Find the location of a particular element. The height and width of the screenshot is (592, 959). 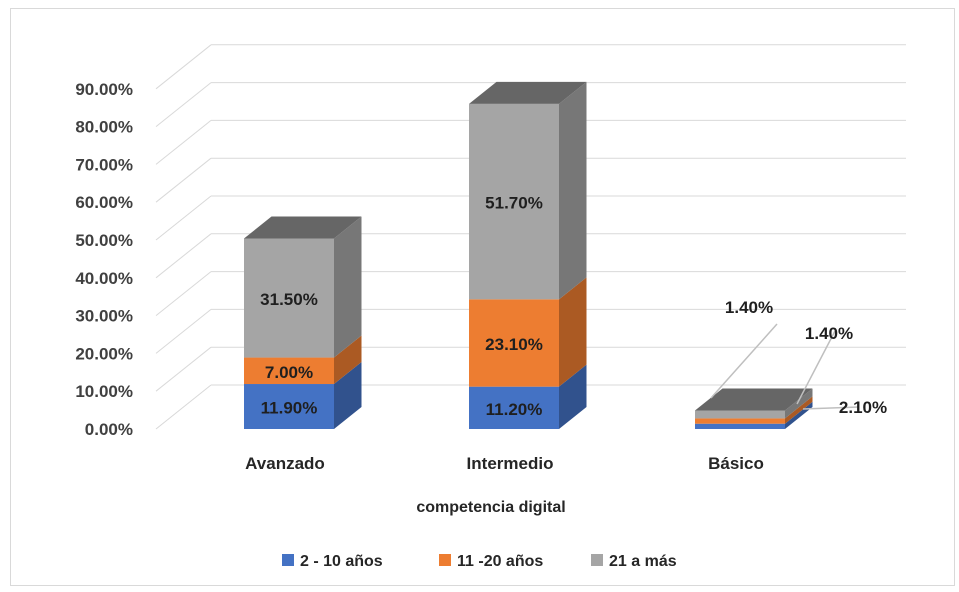

y-tick-label: 70.00% is located at coordinates (104, 164).